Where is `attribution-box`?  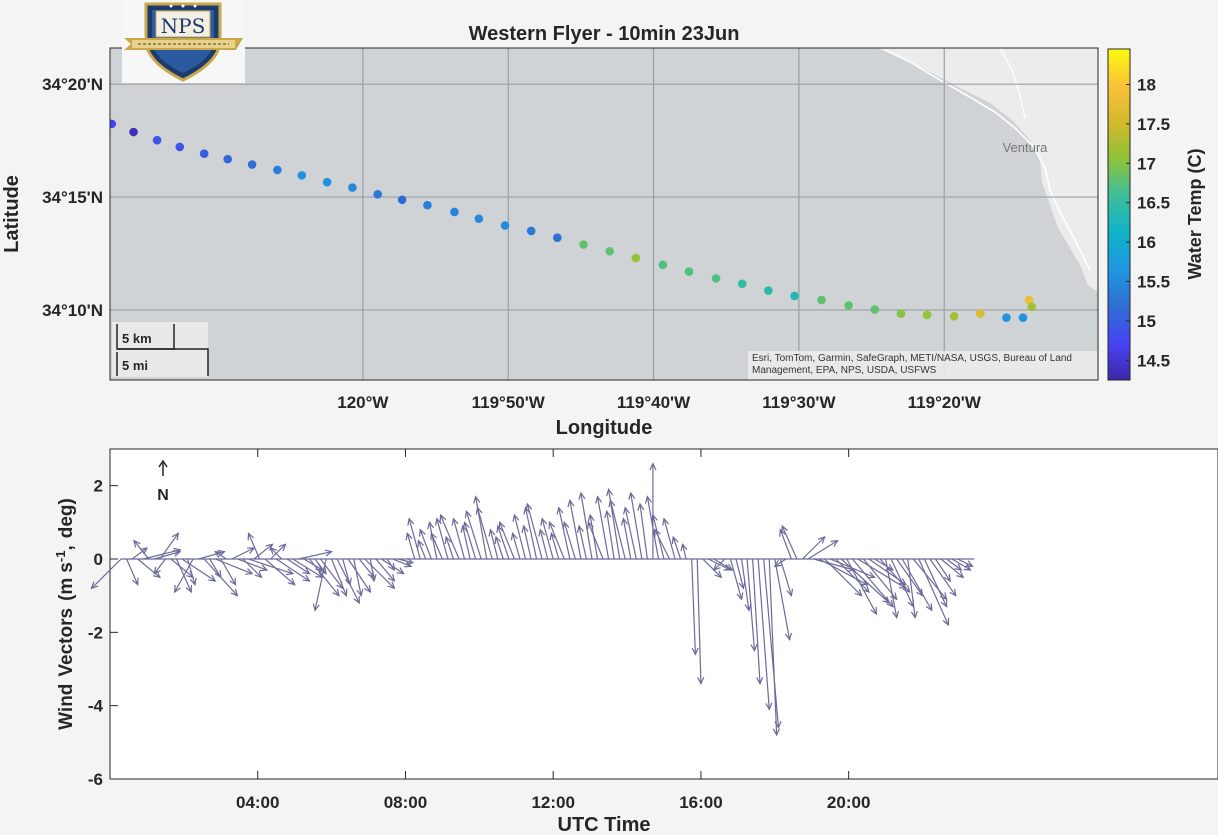
attribution-box is located at coordinates (923, 365).